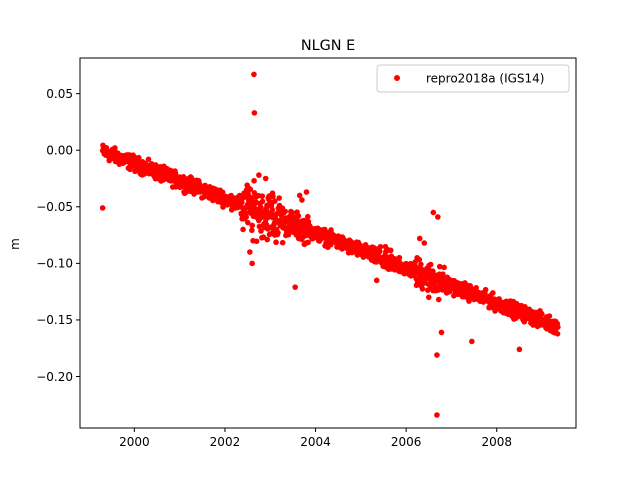 The height and width of the screenshot is (480, 640). I want to click on y-axis: 0.05 0.00 −0.05 −0.10 −0.15 −0.20, so click(58, 235).